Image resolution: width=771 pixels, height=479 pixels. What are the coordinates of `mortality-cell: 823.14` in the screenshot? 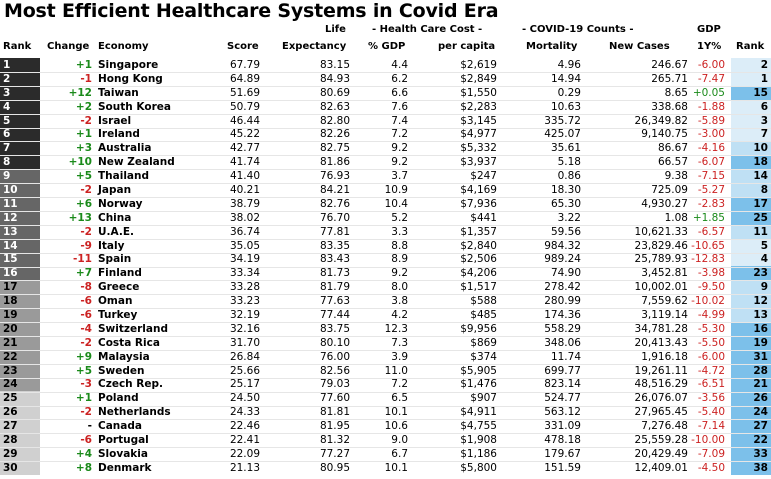 It's located at (562, 384).